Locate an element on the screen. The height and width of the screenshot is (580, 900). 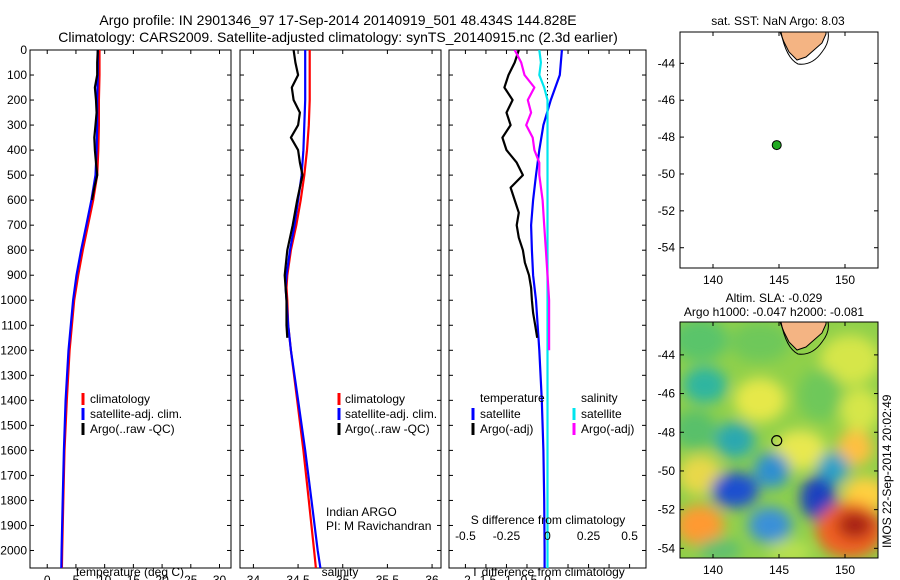
x-tick-label: 0 is located at coordinates (47, 576).